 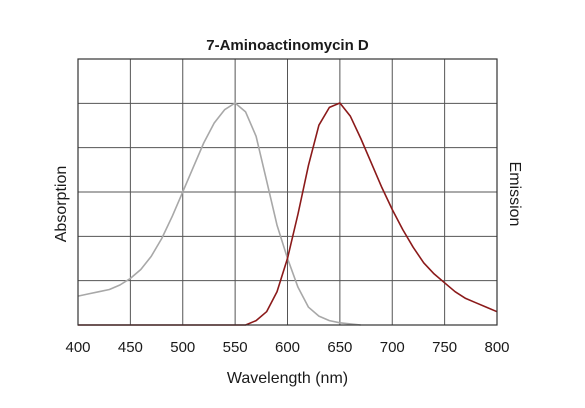 I want to click on x-tick-label: 700, so click(x=392, y=347).